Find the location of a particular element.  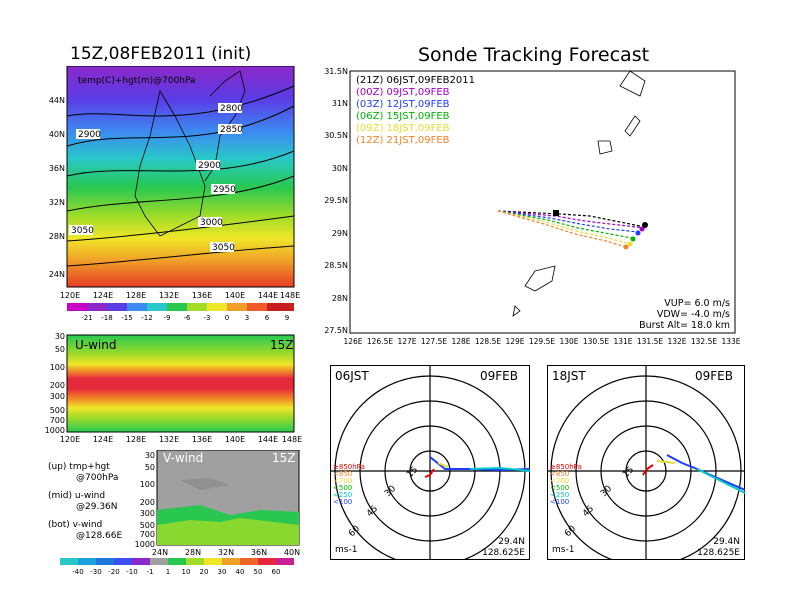

vwind-time: 15Z is located at coordinates (284, 458).